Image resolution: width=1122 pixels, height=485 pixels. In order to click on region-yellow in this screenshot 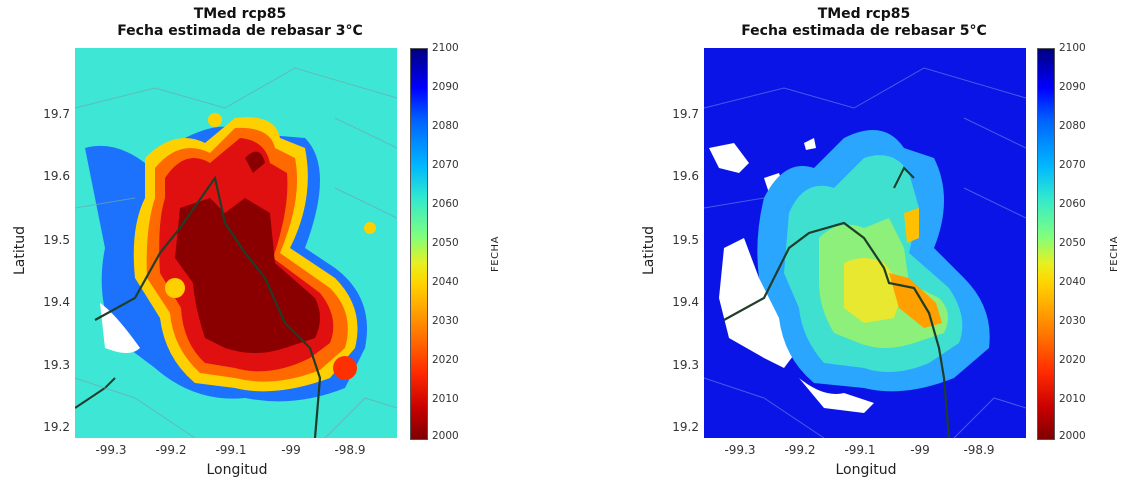, I will do `click(874, 290)`.